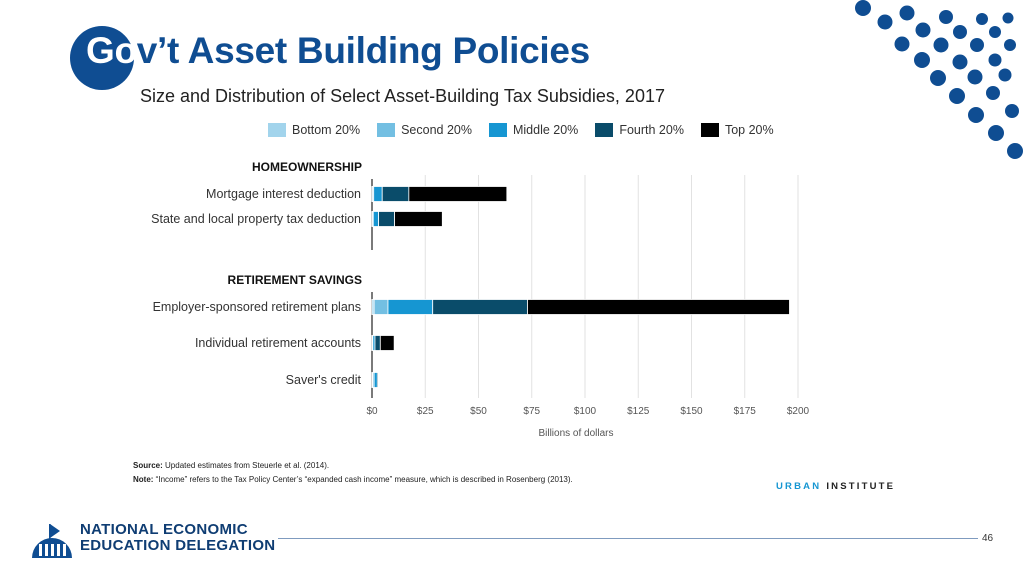 Image resolution: width=1024 pixels, height=576 pixels. I want to click on x-axis-label: Billions of dollars, so click(575, 433).